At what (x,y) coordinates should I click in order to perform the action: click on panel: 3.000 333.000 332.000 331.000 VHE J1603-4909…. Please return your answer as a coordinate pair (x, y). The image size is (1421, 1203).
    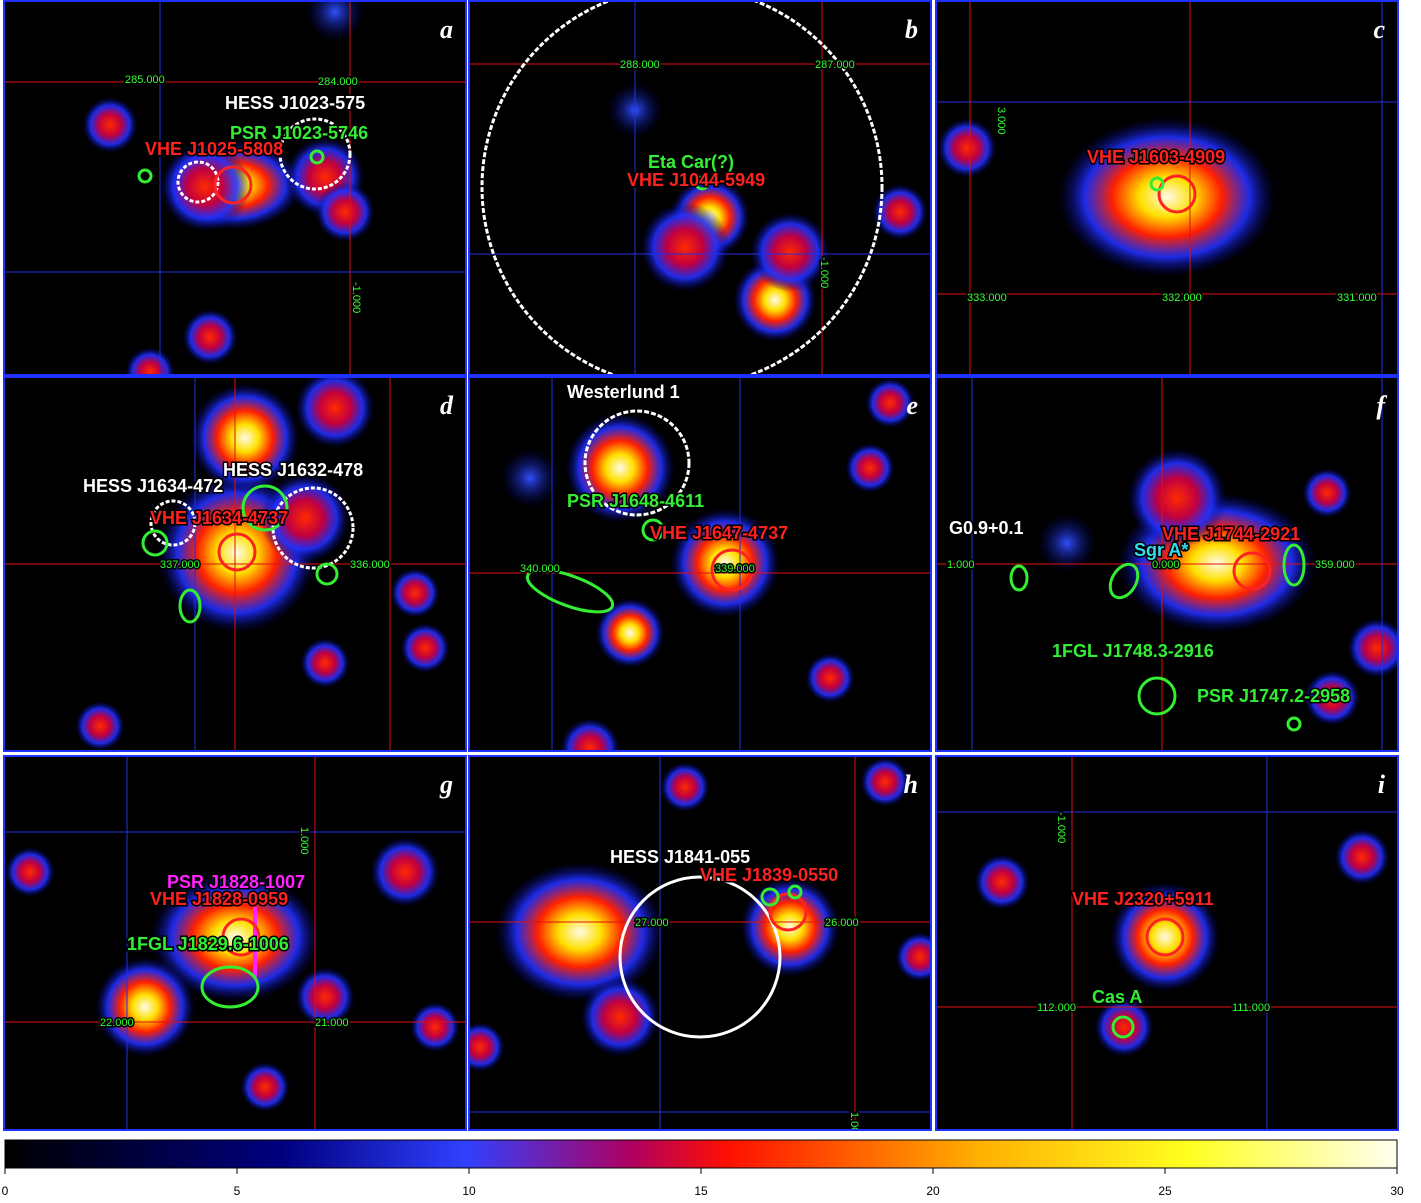
    Looking at the image, I should click on (1167, 188).